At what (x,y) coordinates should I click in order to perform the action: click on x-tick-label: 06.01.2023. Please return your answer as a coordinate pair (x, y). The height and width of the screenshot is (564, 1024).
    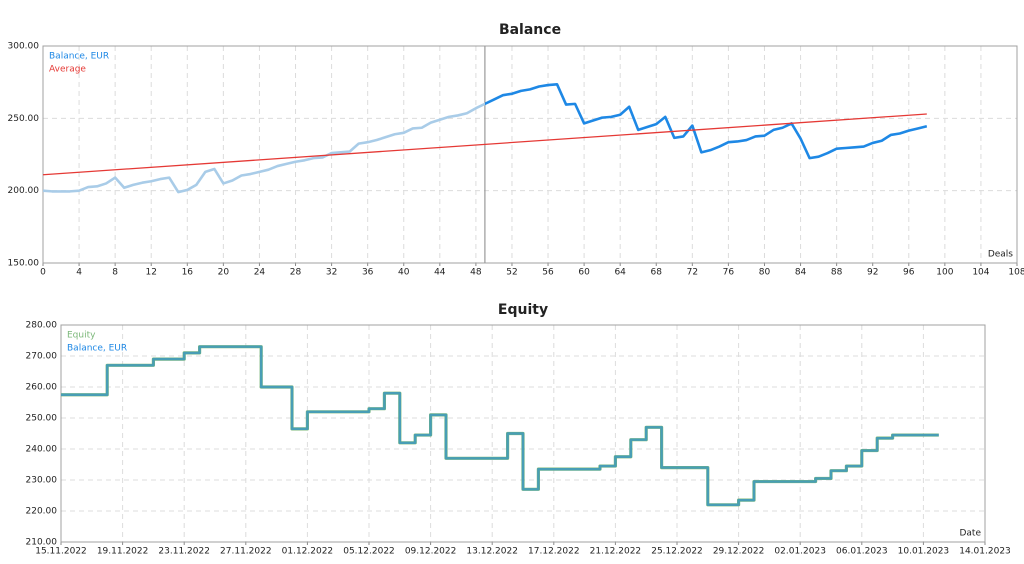
    Looking at the image, I should click on (862, 552).